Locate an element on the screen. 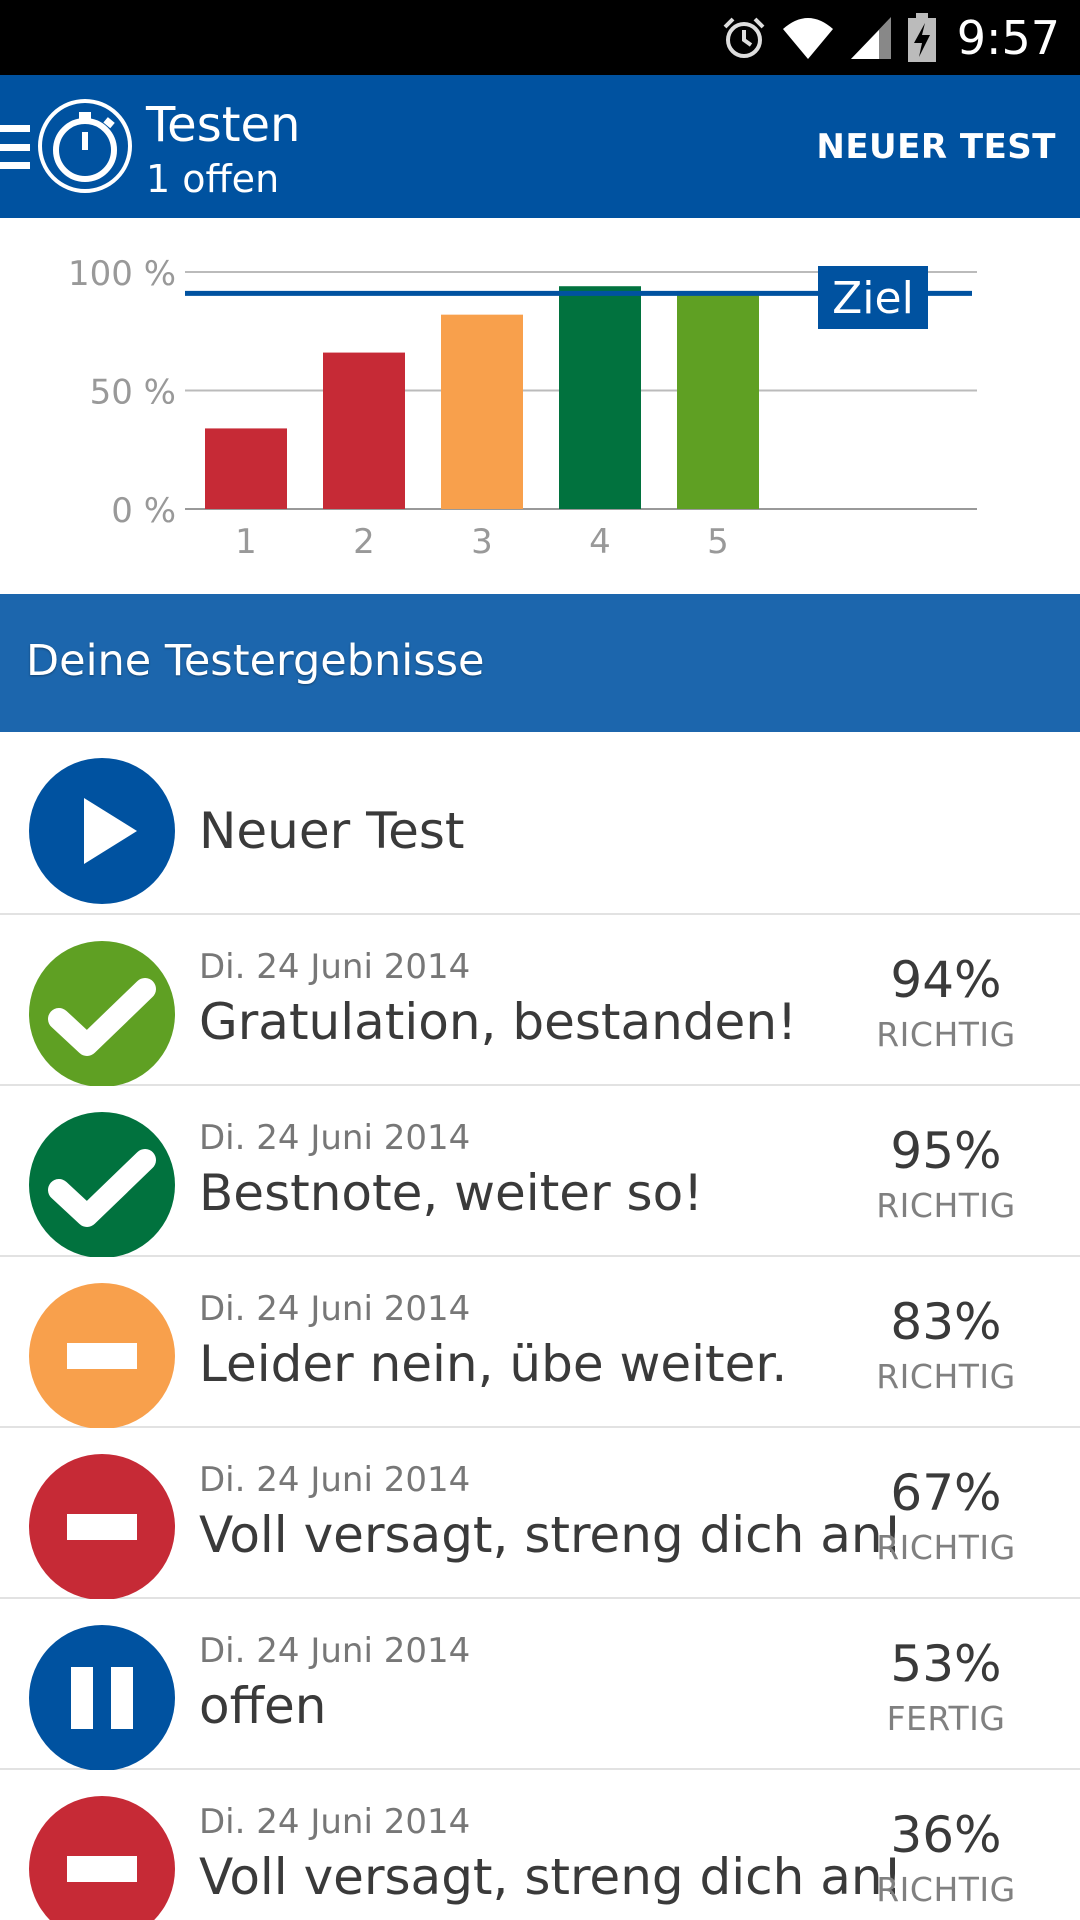 This screenshot has width=1080, height=1920. result-percent: 67% is located at coordinates (946, 1493).